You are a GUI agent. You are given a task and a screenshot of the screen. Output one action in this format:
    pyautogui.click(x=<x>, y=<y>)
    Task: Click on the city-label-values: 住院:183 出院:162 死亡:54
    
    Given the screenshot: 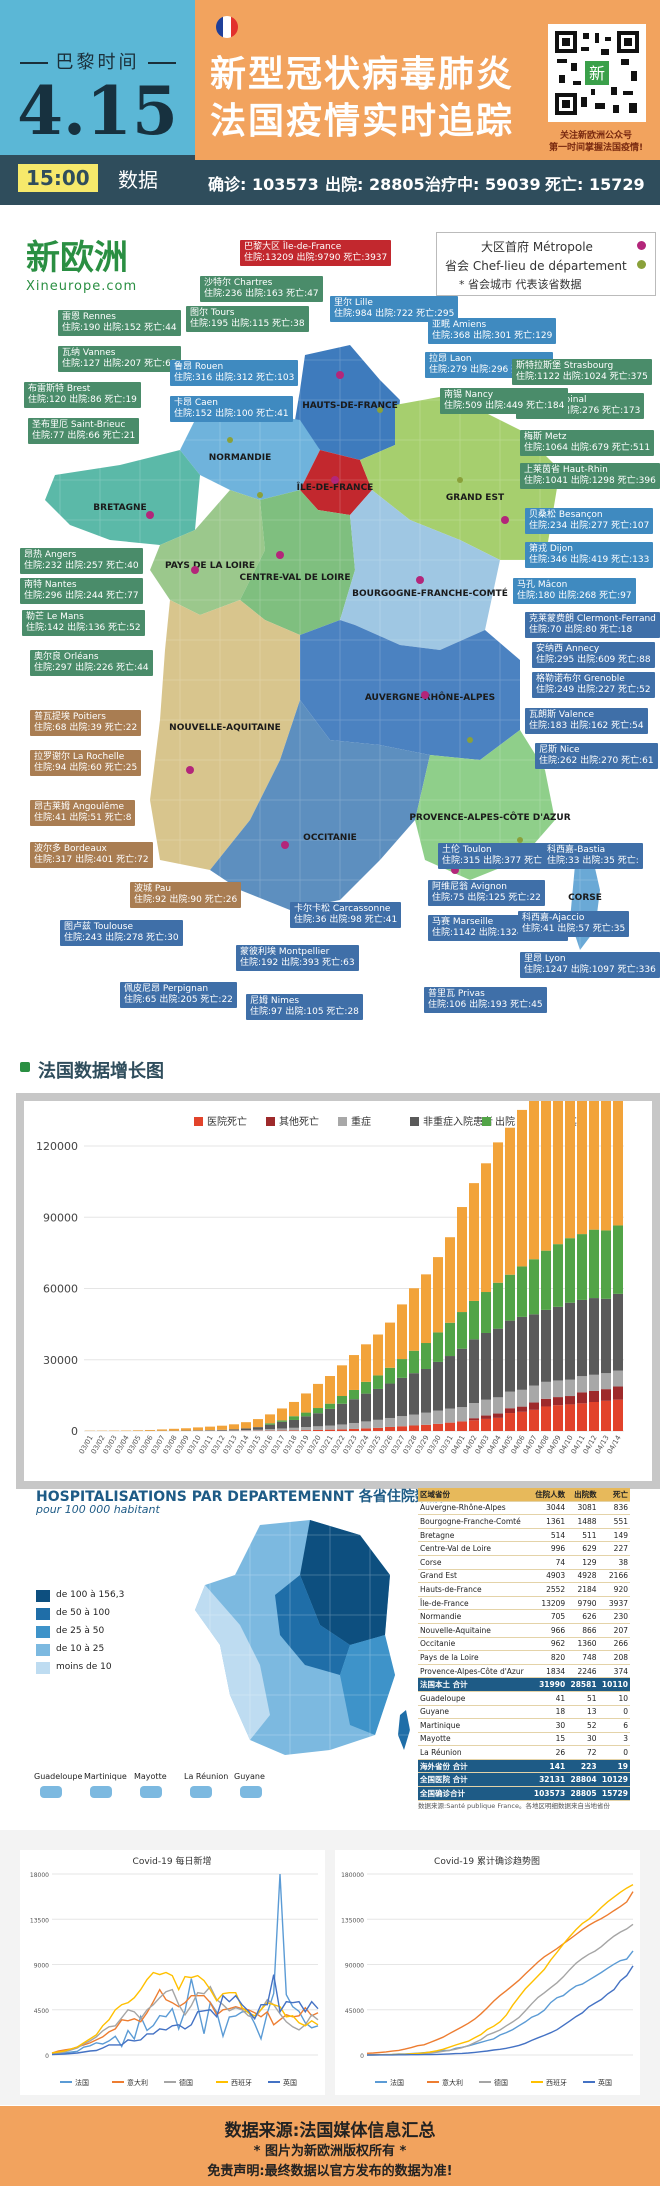 What is the action you would take?
    pyautogui.click(x=586, y=726)
    